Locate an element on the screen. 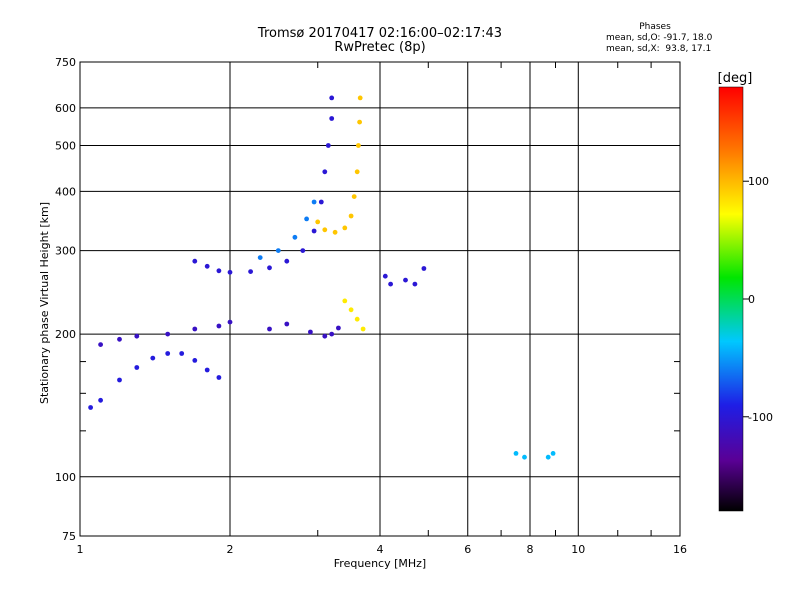 The image size is (800, 600). chart-title: Tromsø 20170417 02:16:00–02:17:43 is located at coordinates (380, 33).